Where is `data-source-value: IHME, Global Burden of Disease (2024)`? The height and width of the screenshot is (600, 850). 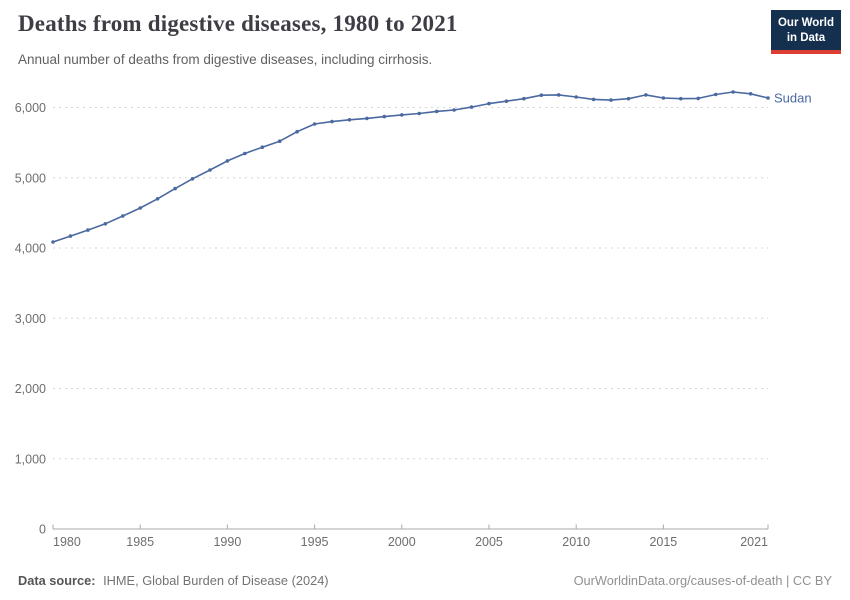
data-source-value: IHME, Global Burden of Disease (2024) is located at coordinates (216, 580).